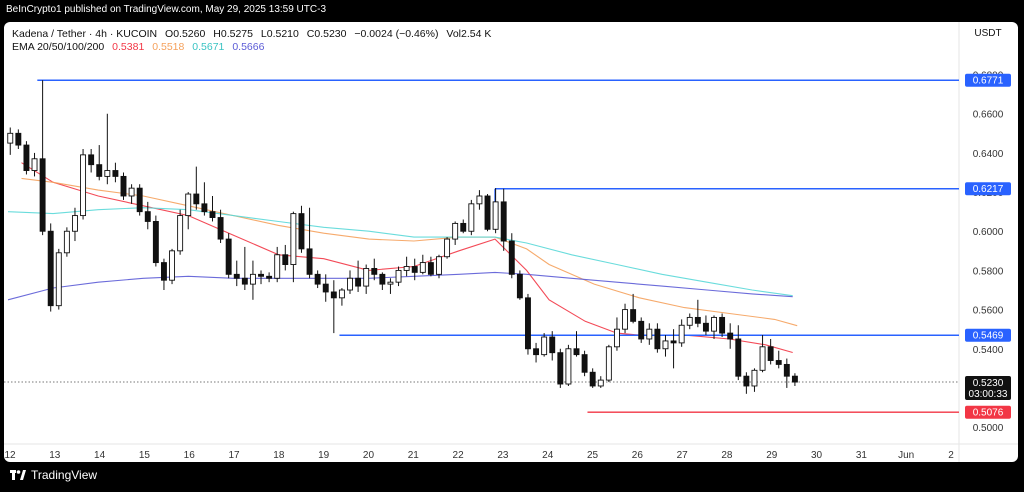  What do you see at coordinates (234, 455) in the screenshot?
I see `x-tick-label: 17` at bounding box center [234, 455].